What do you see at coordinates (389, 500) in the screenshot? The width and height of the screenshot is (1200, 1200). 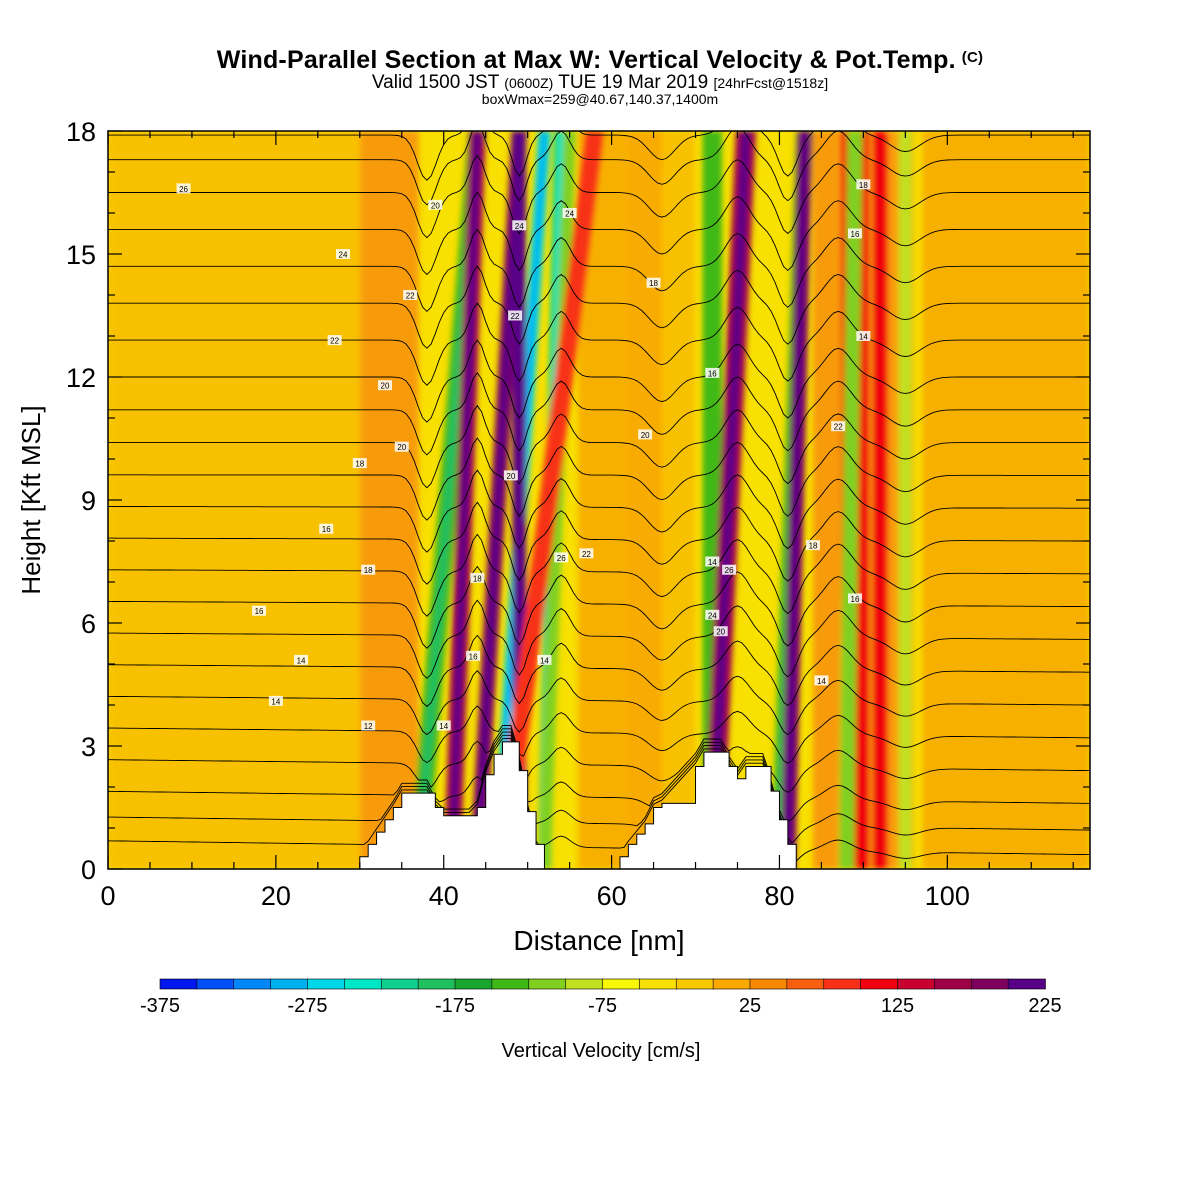 I see `w-patch` at bounding box center [389, 500].